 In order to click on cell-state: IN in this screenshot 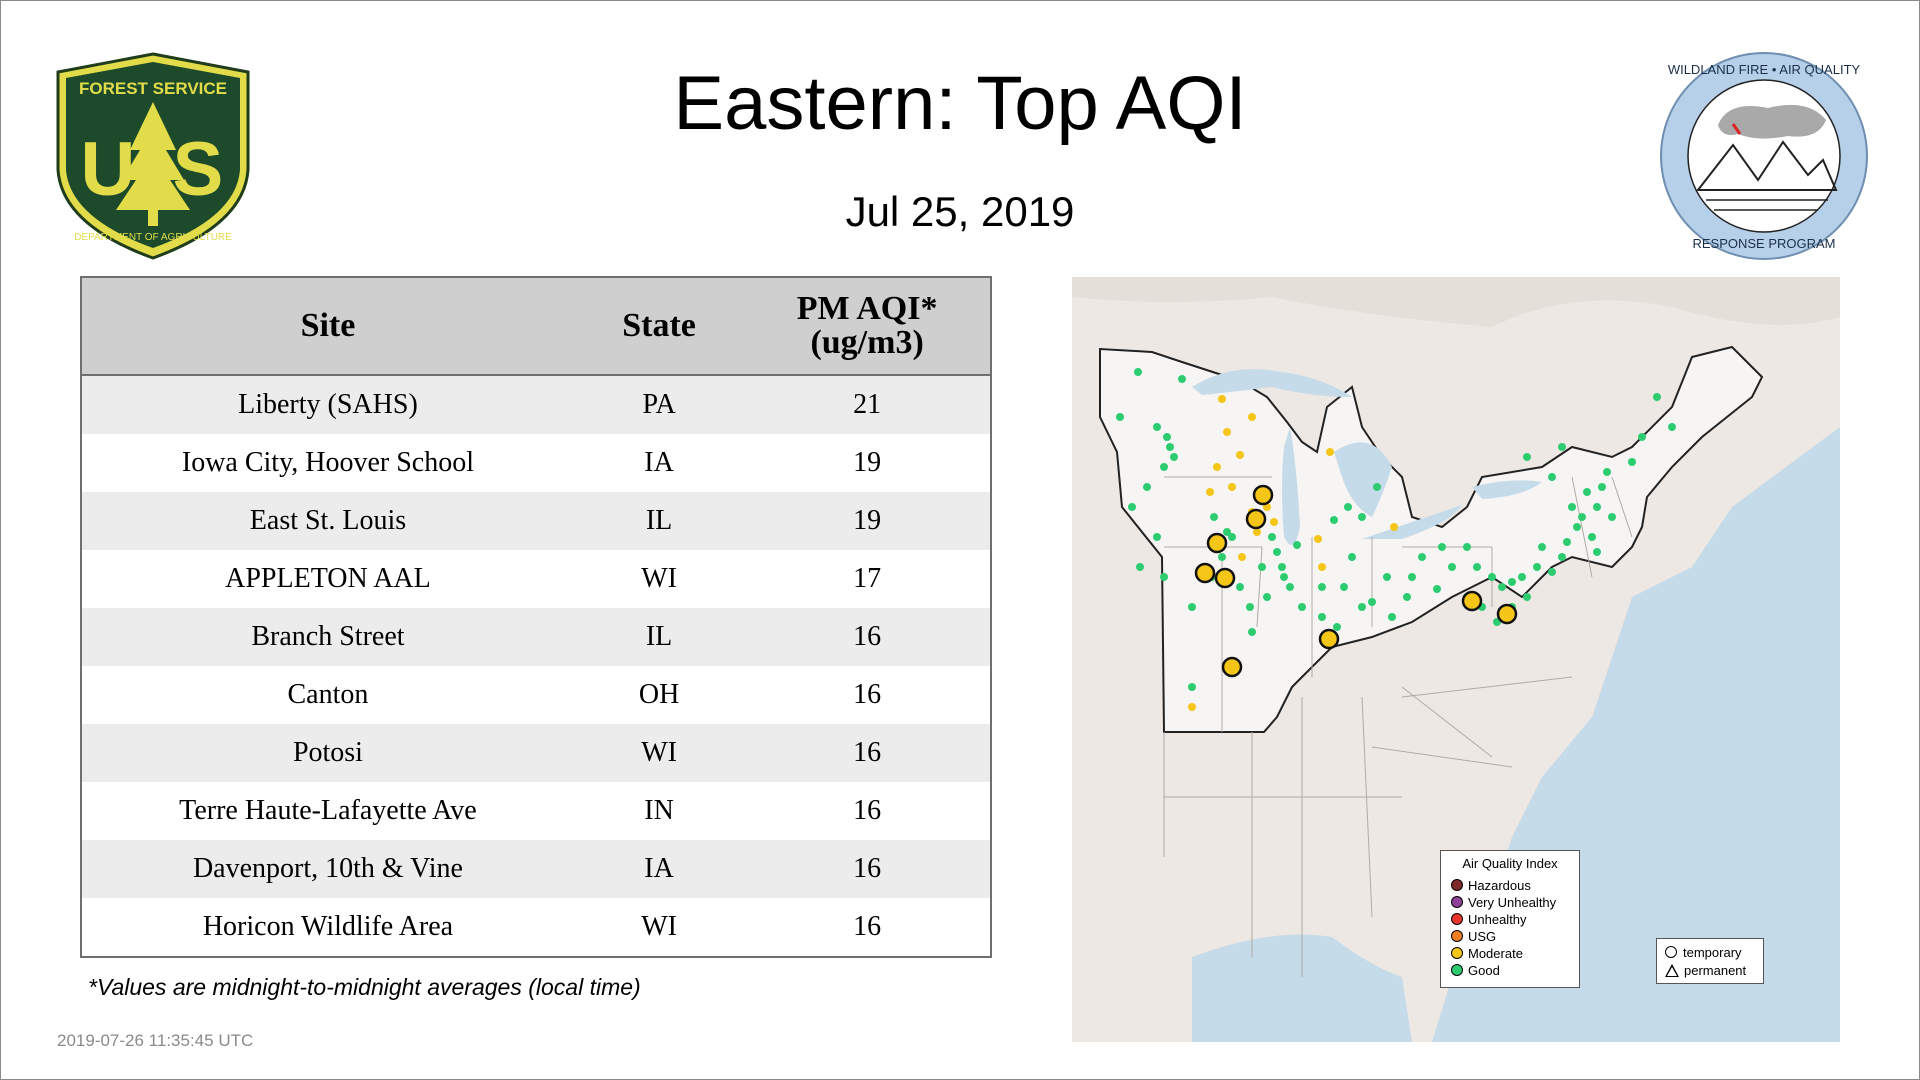, I will do `click(659, 811)`.